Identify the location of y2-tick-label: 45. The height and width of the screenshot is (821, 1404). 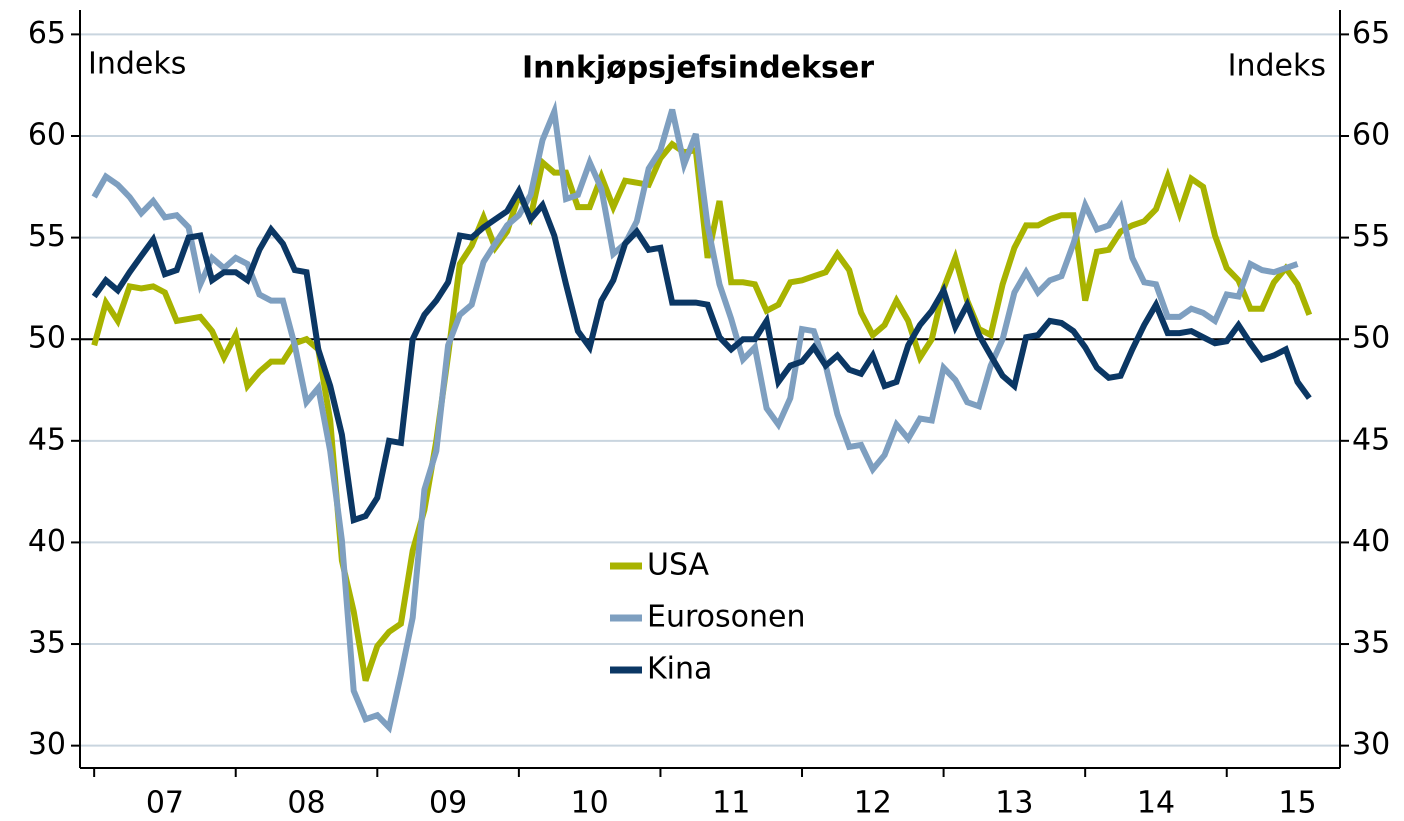
(1371, 439).